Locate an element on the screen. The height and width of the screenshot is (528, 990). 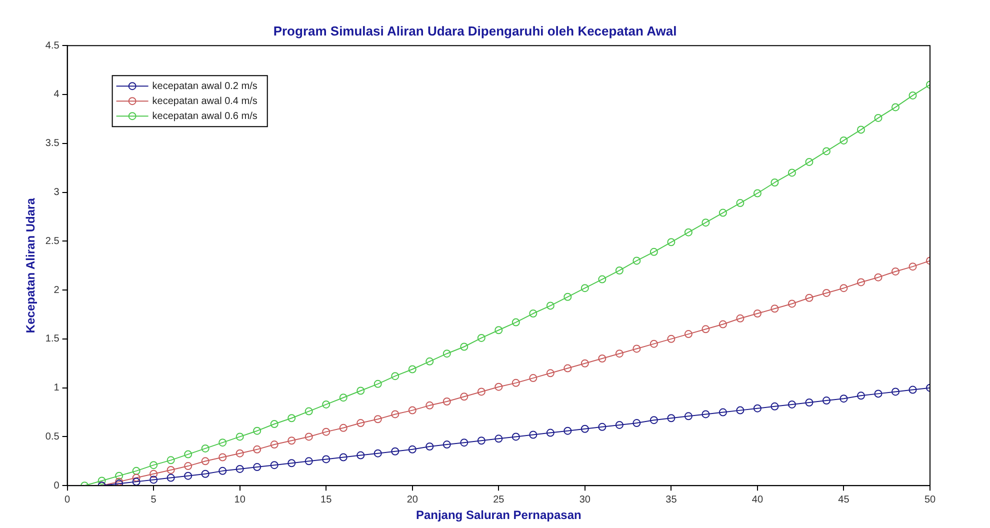
y-tick-label: 2 is located at coordinates (57, 290).